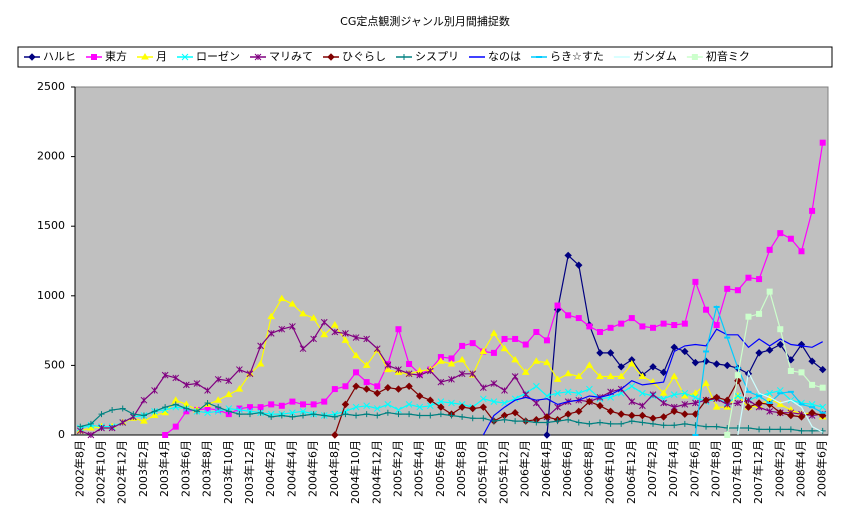  I want to click on y-tick-label: 2500, so click(51, 86).